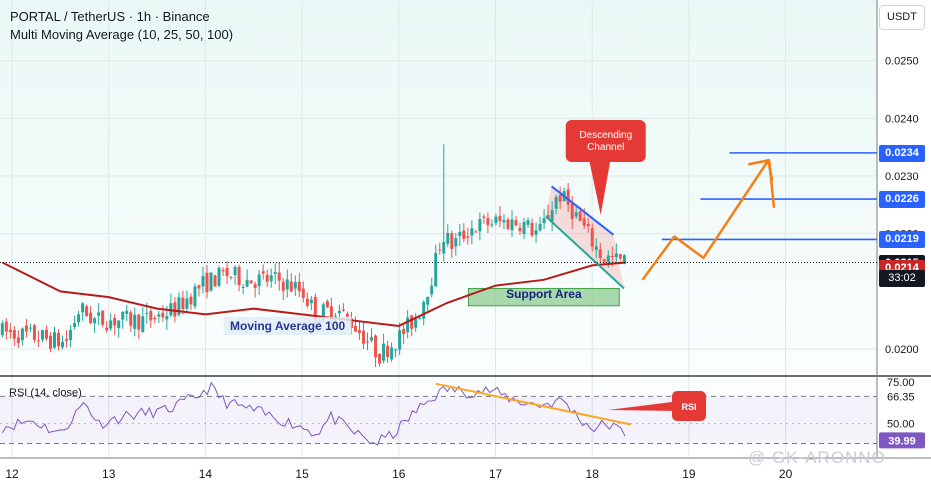 Image resolution: width=931 pixels, height=488 pixels. Describe the element at coordinates (786, 474) in the screenshot. I see `time-tick-label: 20` at that location.